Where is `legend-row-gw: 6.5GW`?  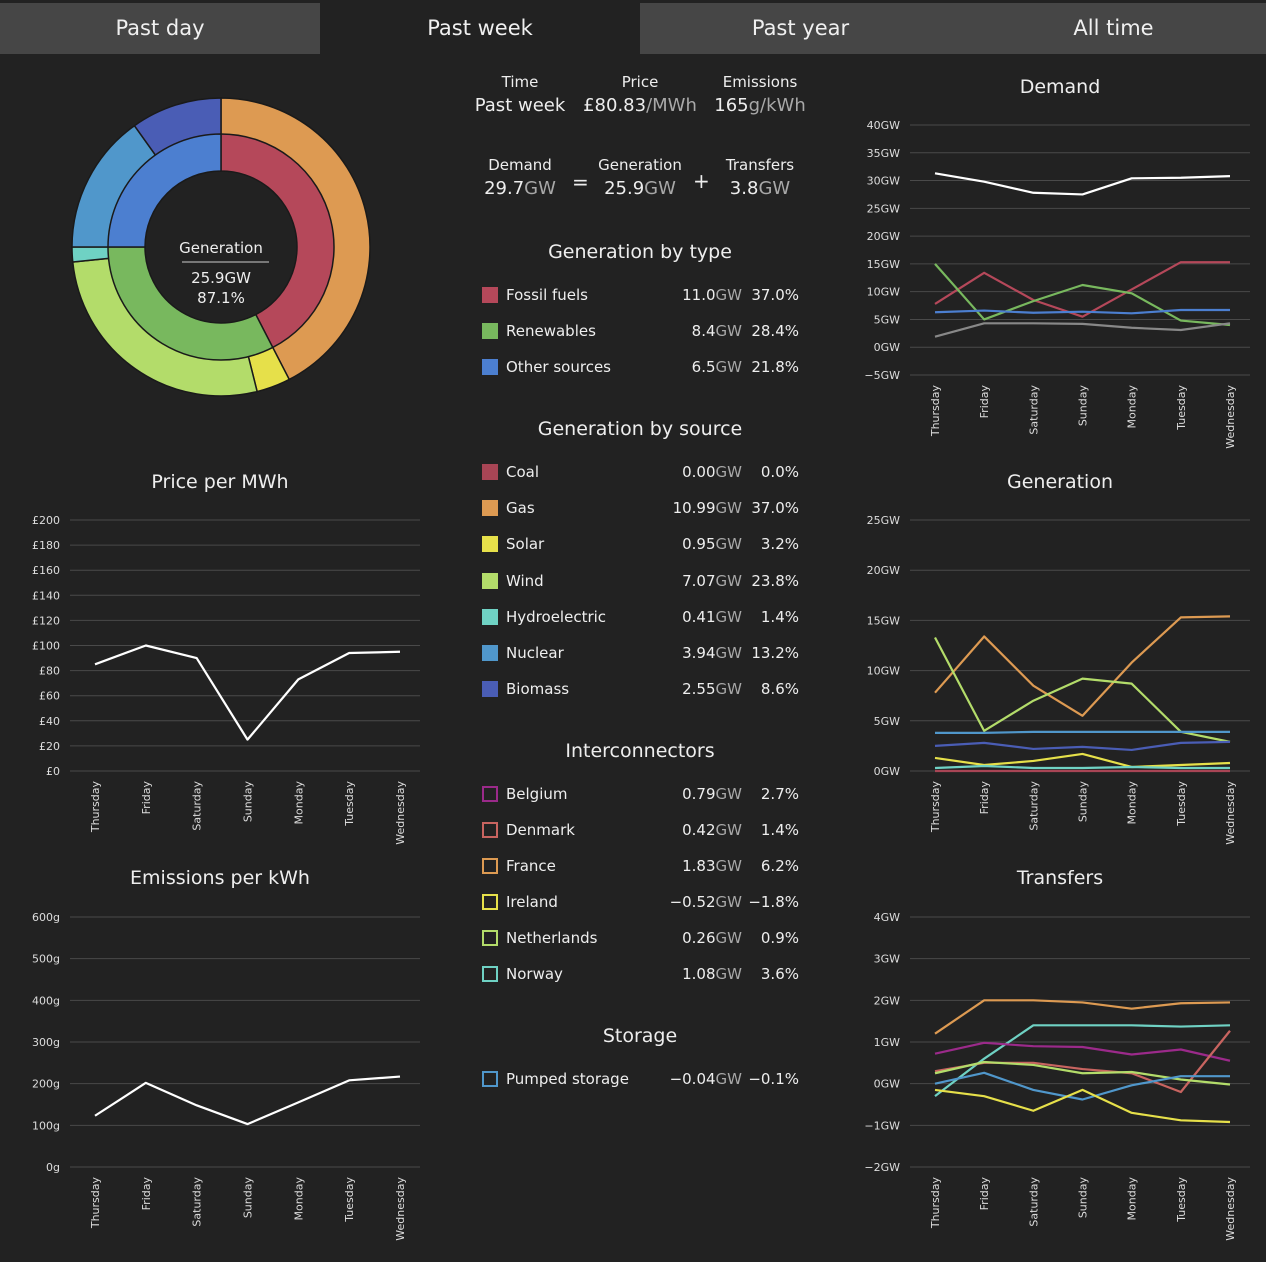 legend-row-gw: 6.5GW is located at coordinates (717, 367).